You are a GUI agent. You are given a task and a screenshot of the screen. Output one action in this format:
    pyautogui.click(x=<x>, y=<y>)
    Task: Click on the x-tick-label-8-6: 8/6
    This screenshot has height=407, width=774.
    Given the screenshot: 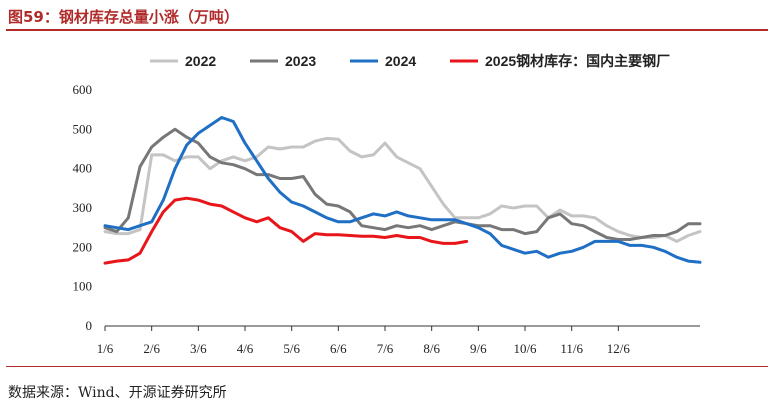 What is the action you would take?
    pyautogui.click(x=431, y=348)
    